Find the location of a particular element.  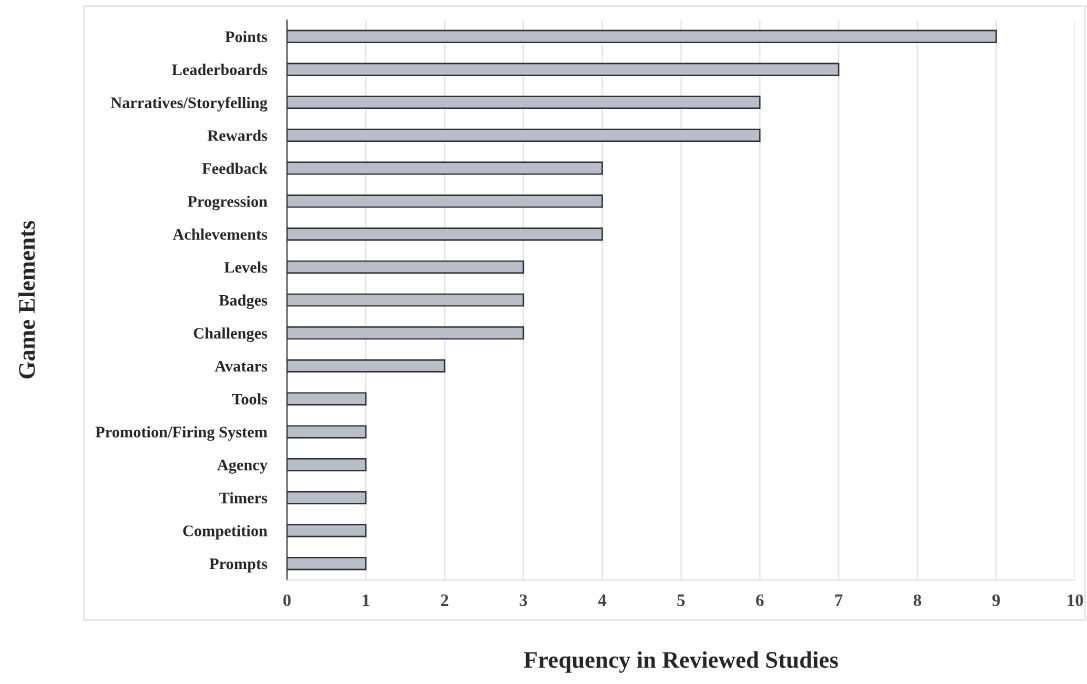

y-tick-label: Achlevements is located at coordinates (220, 234).